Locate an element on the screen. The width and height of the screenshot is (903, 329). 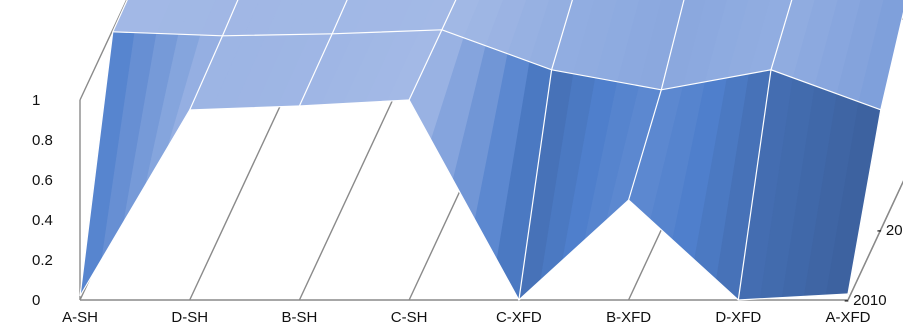
x-category-label: D-SH is located at coordinates (189, 317).